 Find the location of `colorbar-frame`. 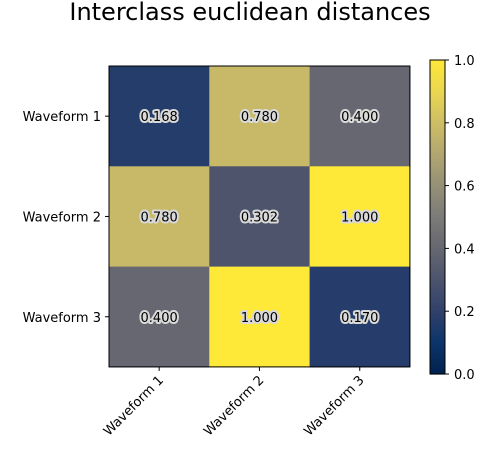

colorbar-frame is located at coordinates (437, 217).